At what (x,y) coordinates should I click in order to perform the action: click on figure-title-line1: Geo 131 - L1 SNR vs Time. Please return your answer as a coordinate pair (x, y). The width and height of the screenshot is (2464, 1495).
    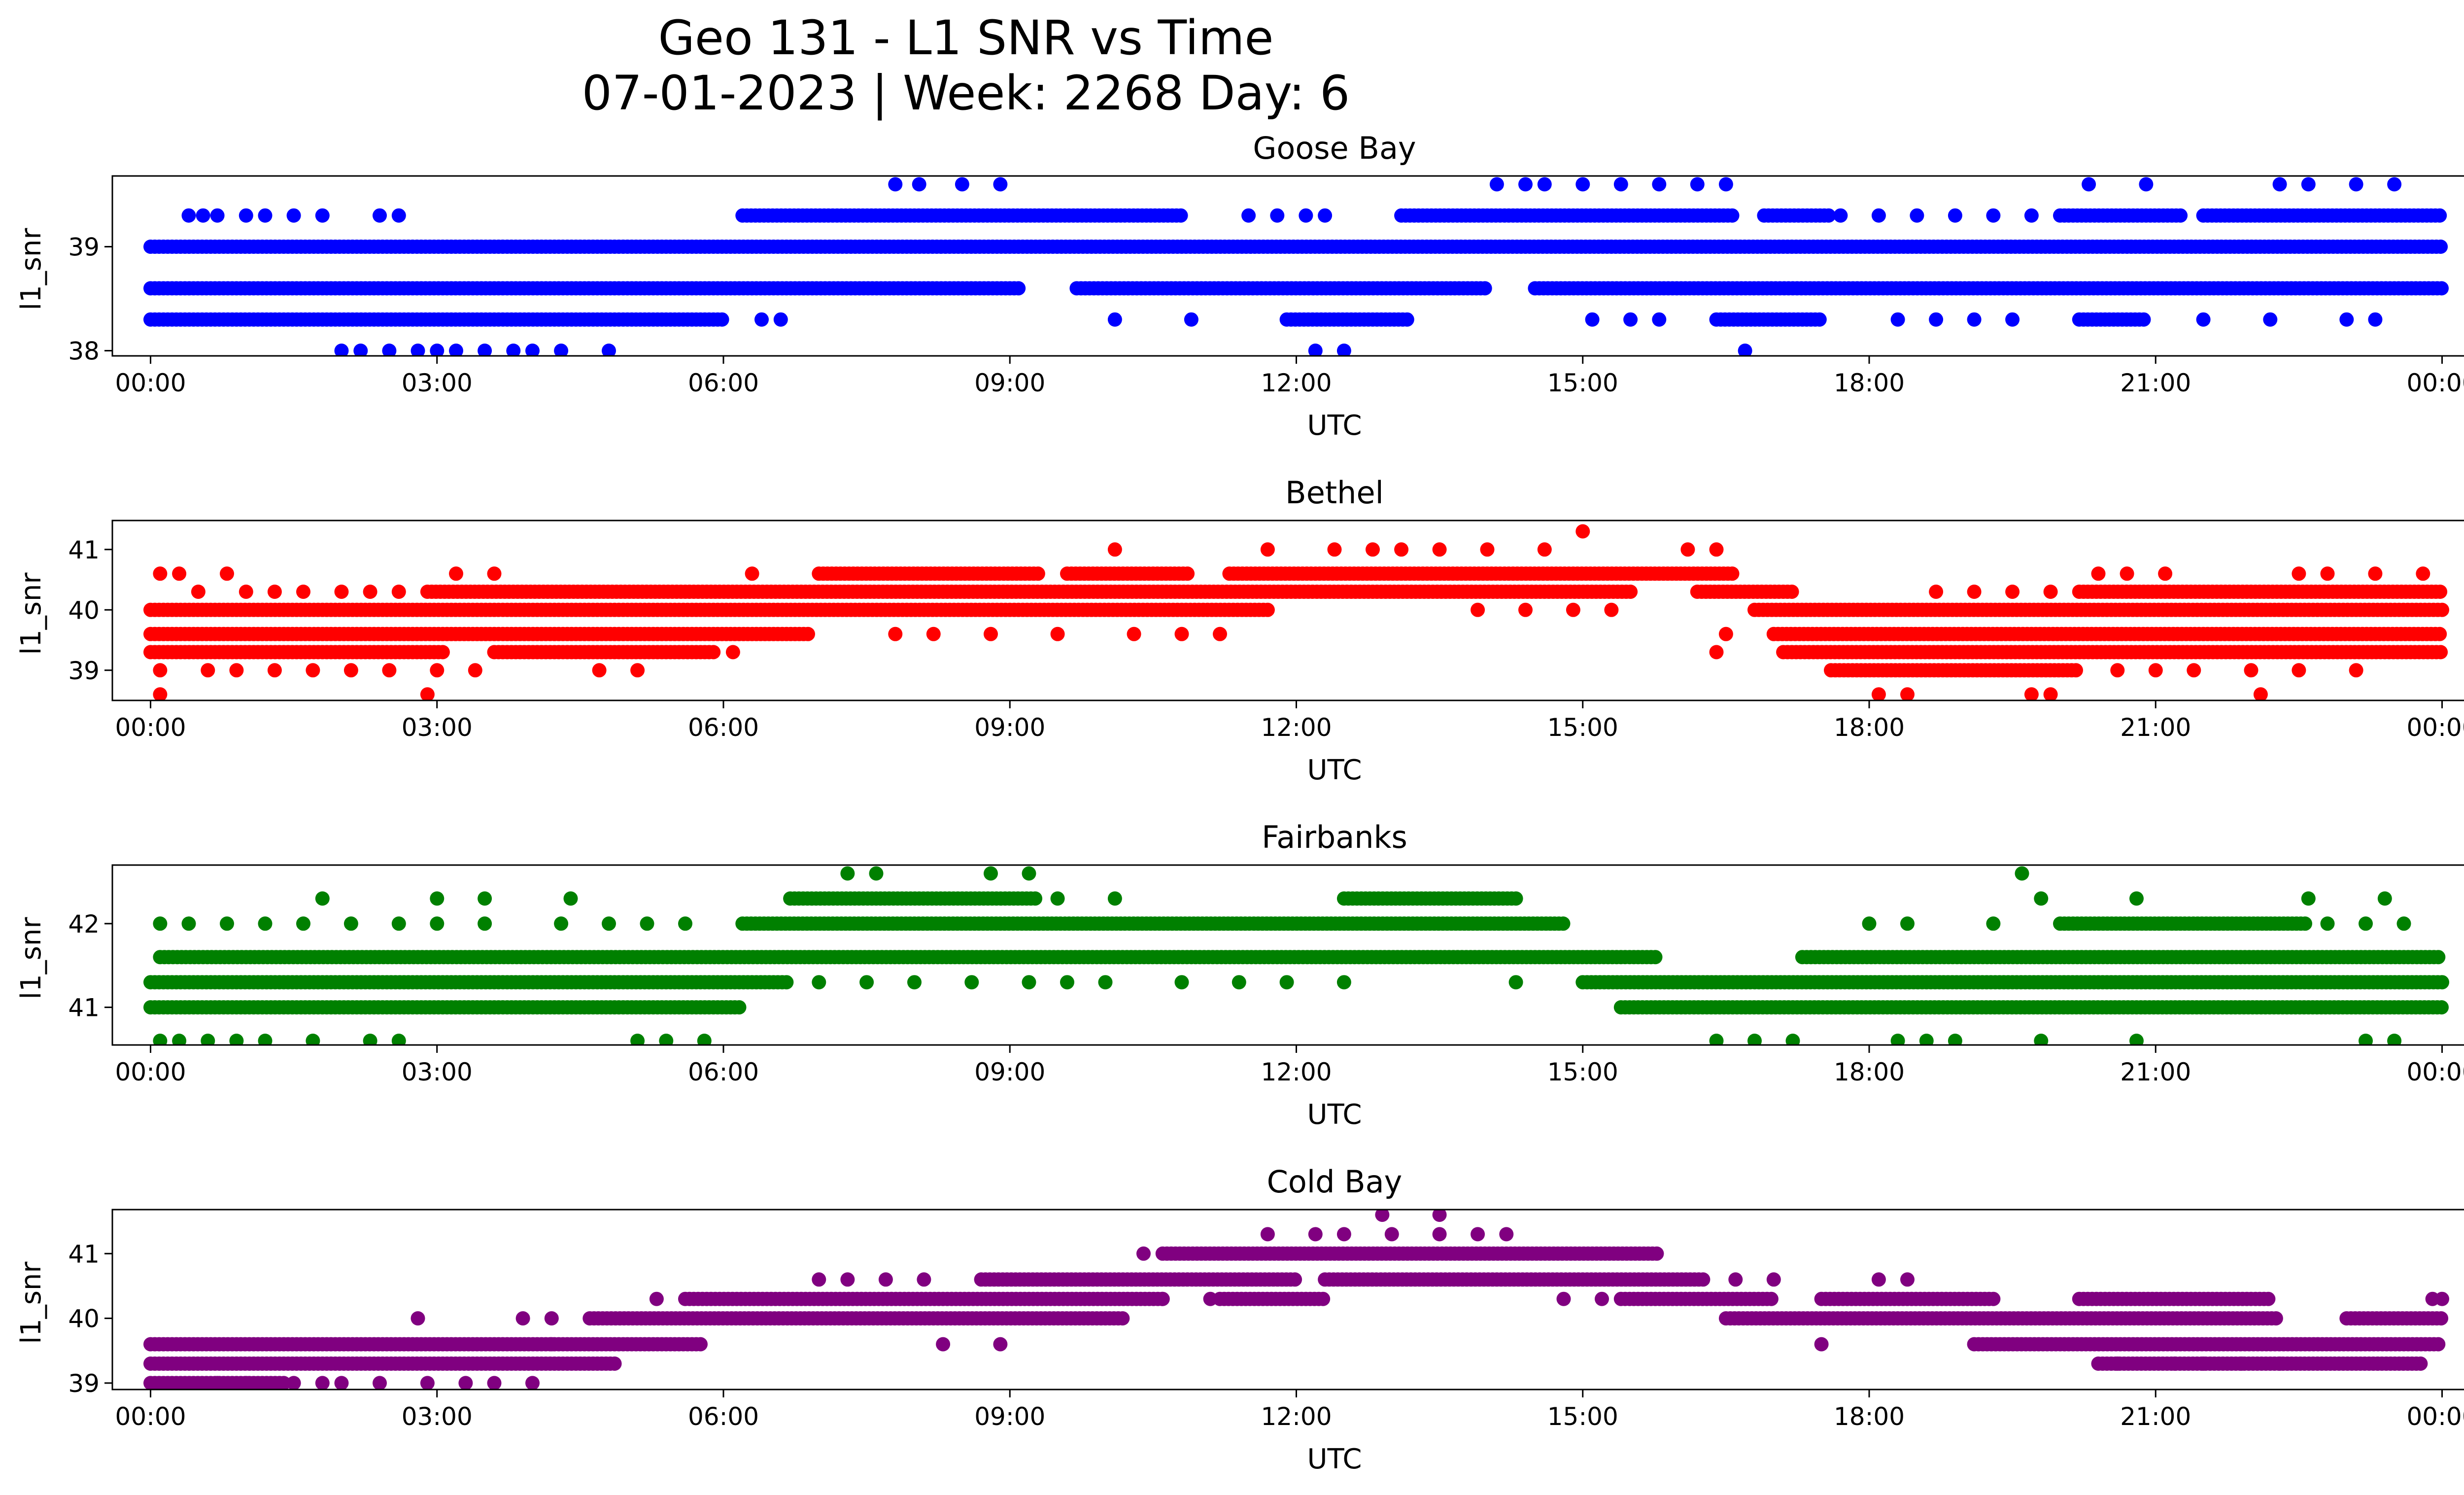
    Looking at the image, I should click on (966, 38).